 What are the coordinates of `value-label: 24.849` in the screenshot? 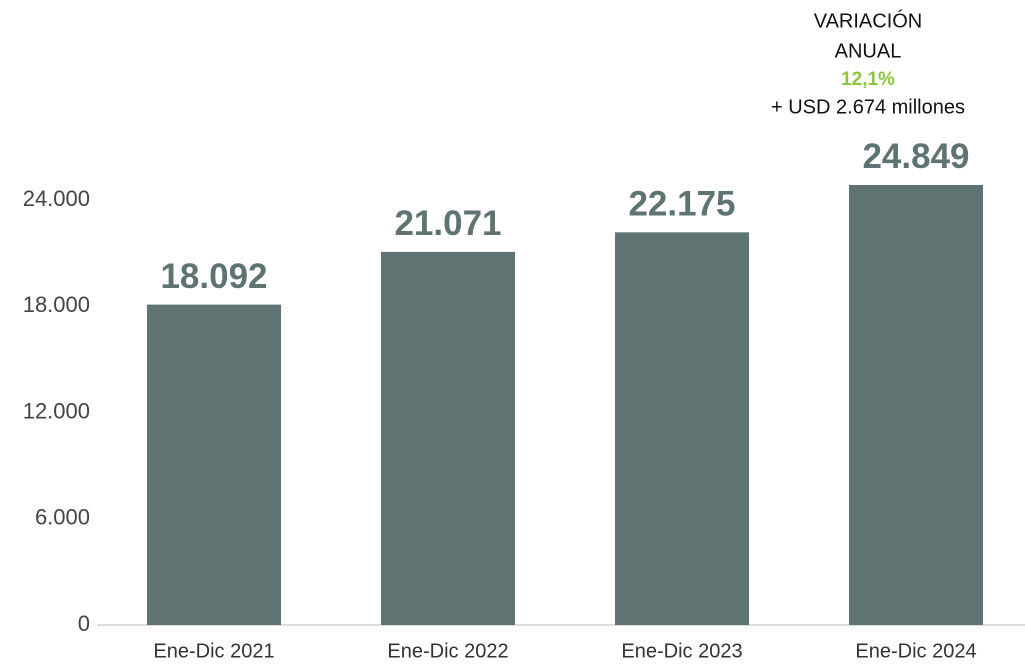 It's located at (915, 156).